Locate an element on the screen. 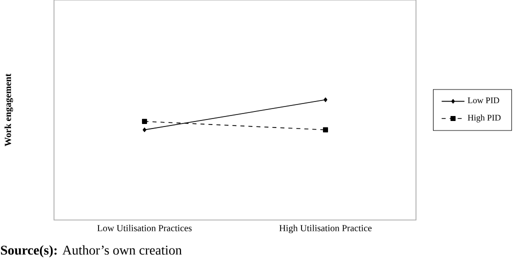 This screenshot has height=263, width=520. legend-label: High PID is located at coordinates (484, 118).